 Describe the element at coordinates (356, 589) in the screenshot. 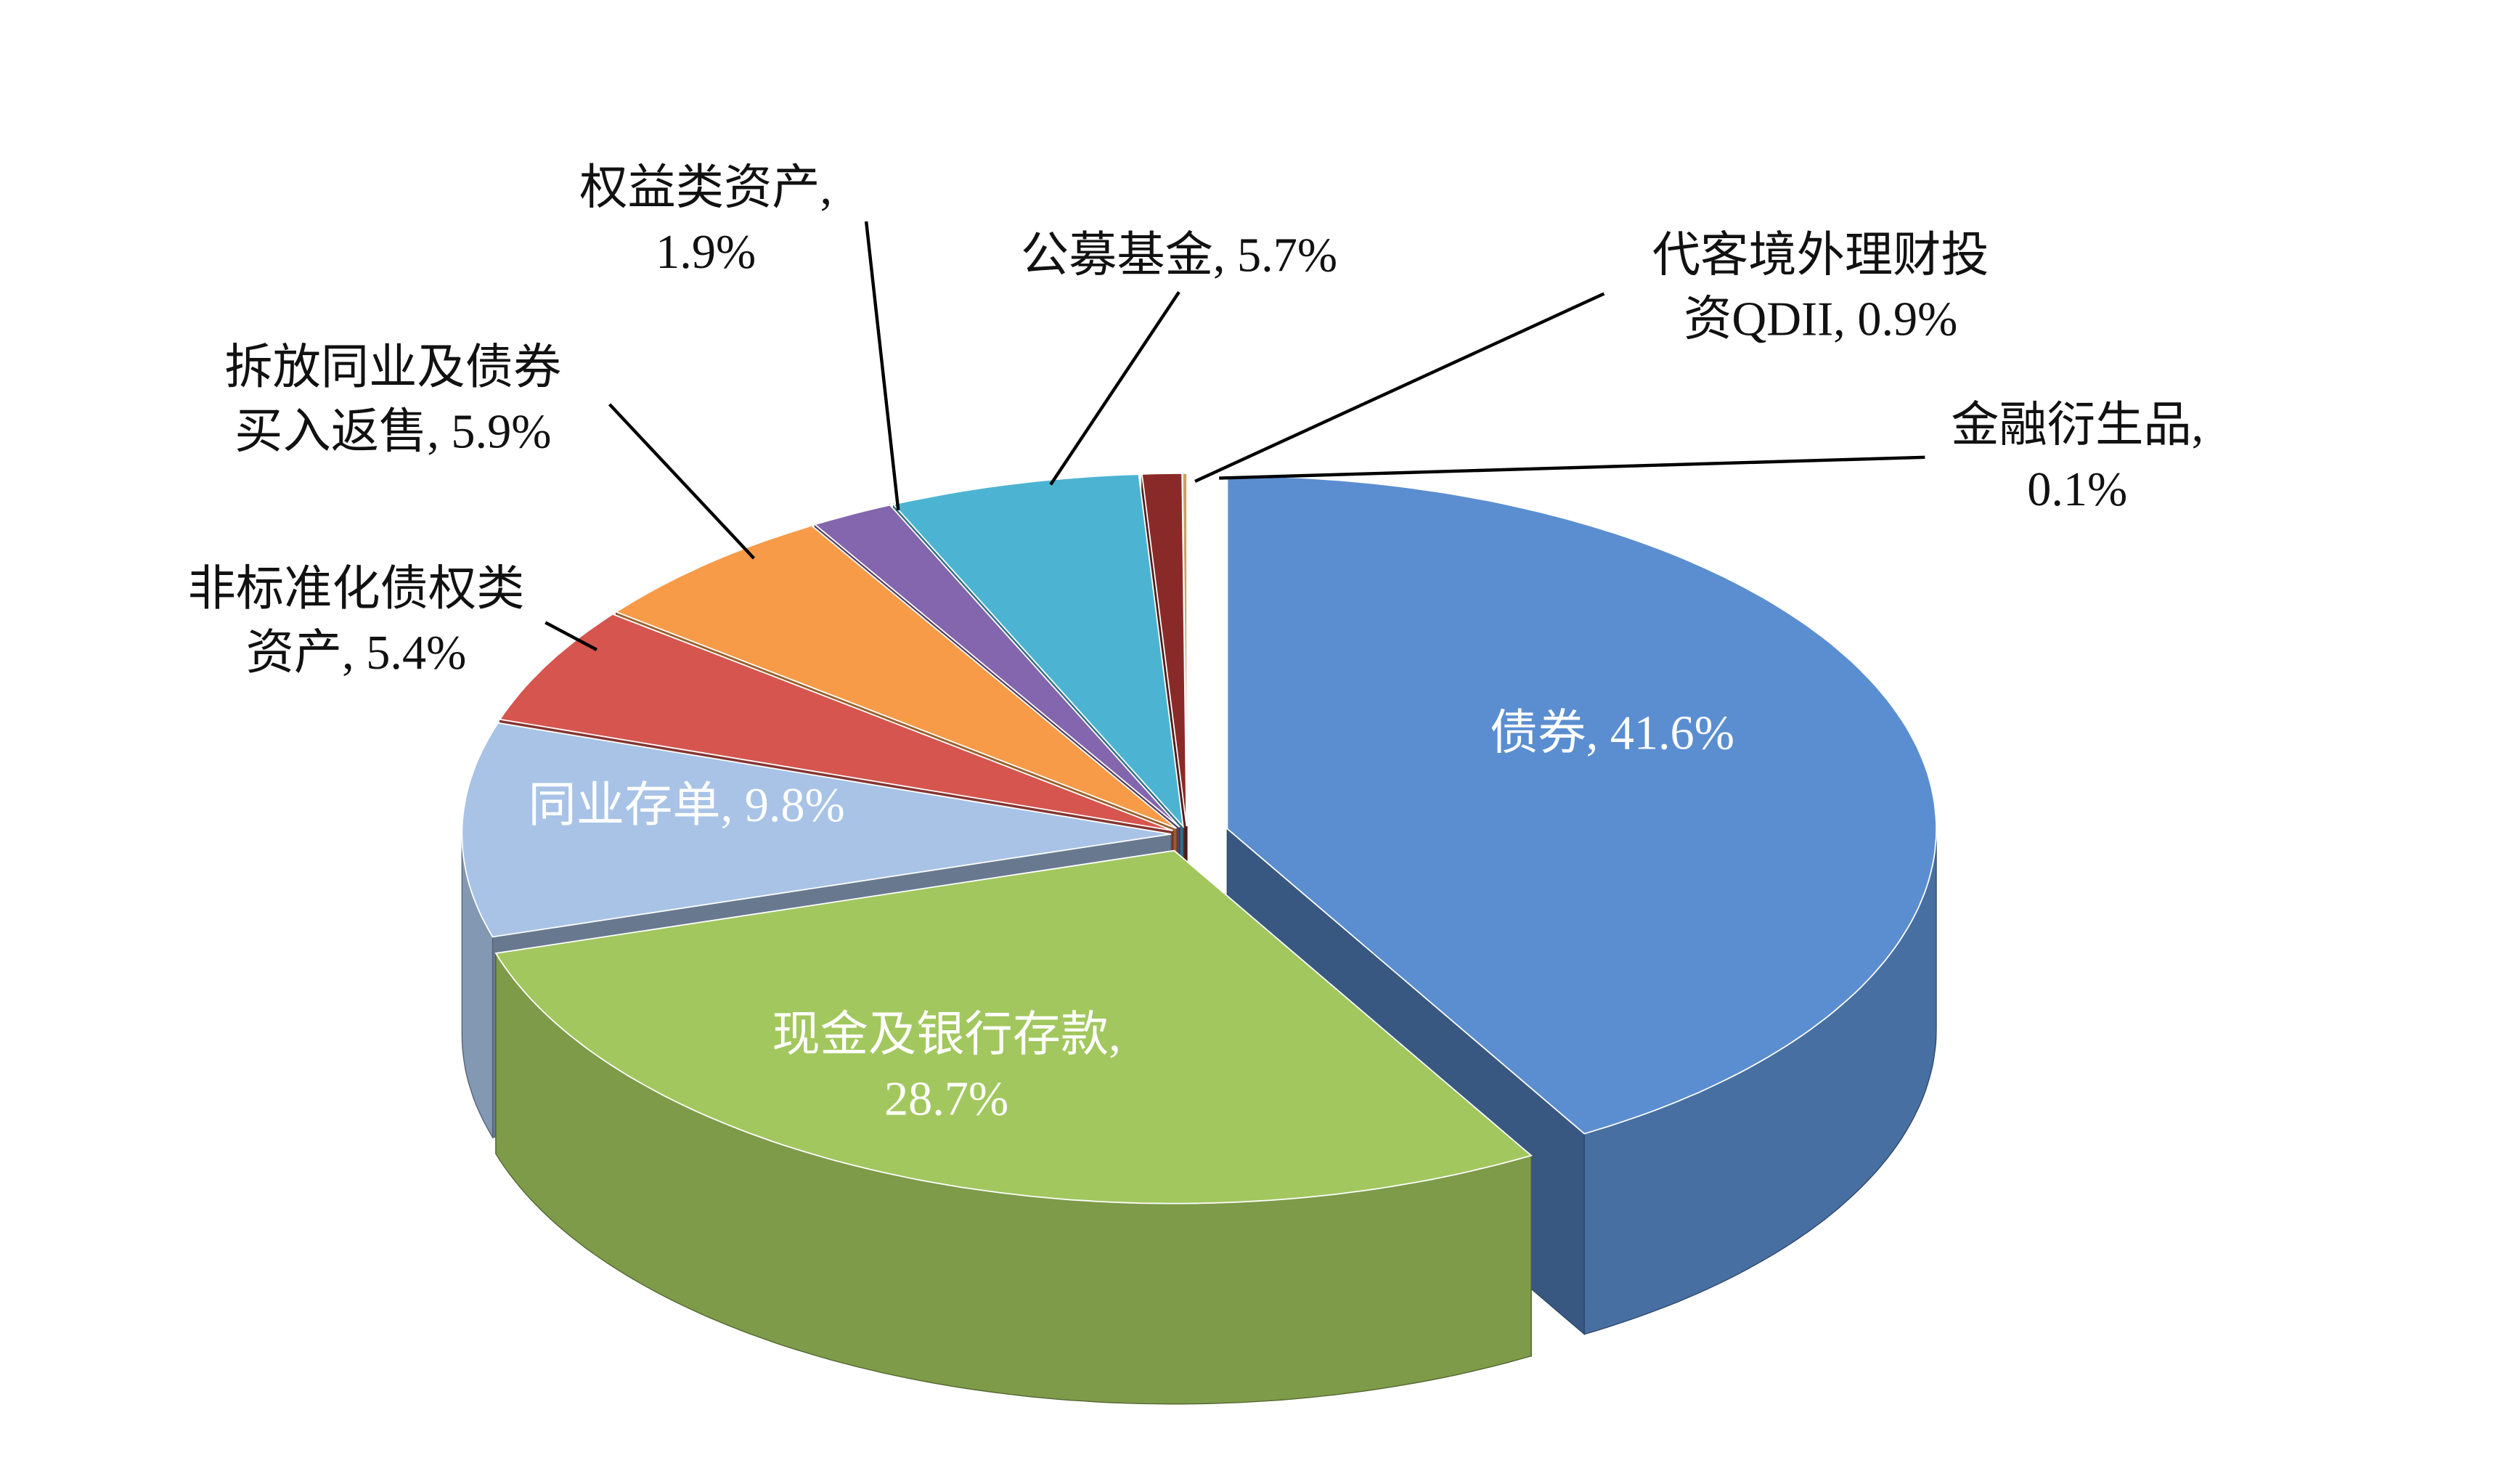

I see `slice-label: 非标准化债权类` at that location.